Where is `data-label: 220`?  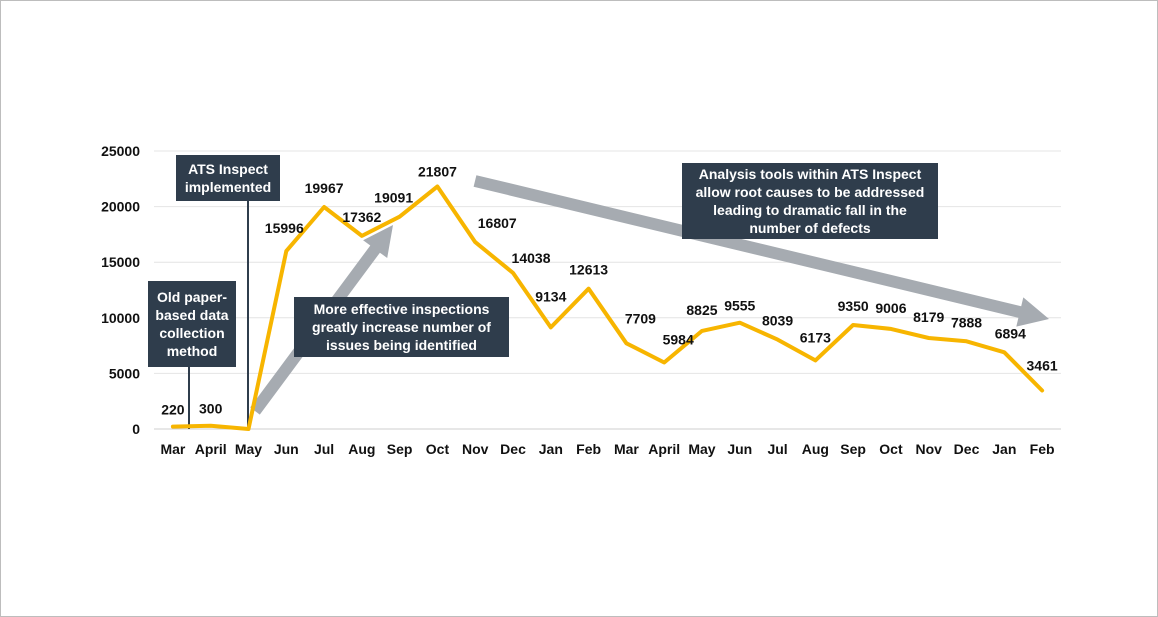
data-label: 220 is located at coordinates (173, 410).